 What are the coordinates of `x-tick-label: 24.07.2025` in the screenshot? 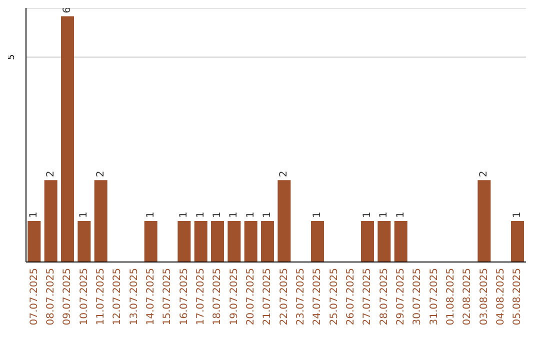 It's located at (318, 297).